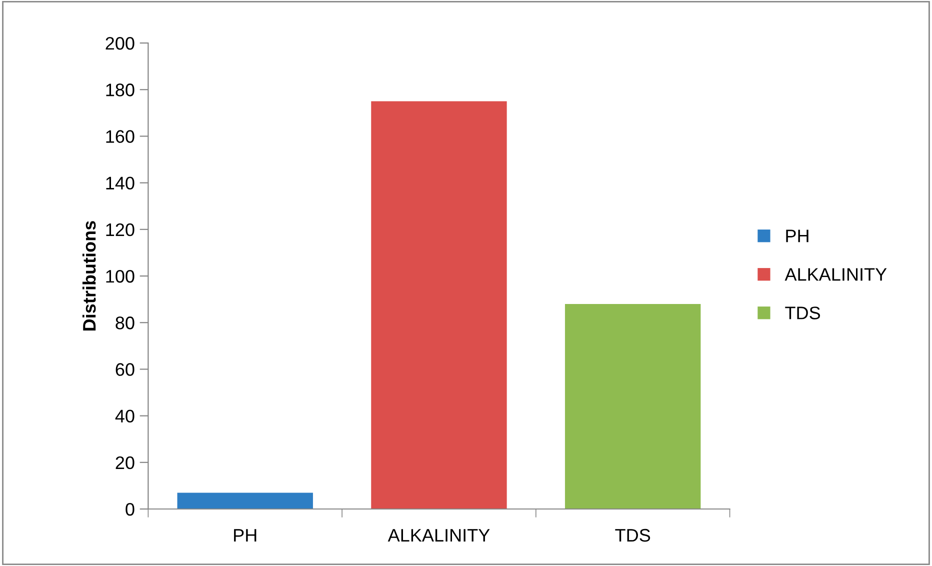 This screenshot has height=566, width=932. Describe the element at coordinates (120, 136) in the screenshot. I see `y-tick-label: 160` at that location.